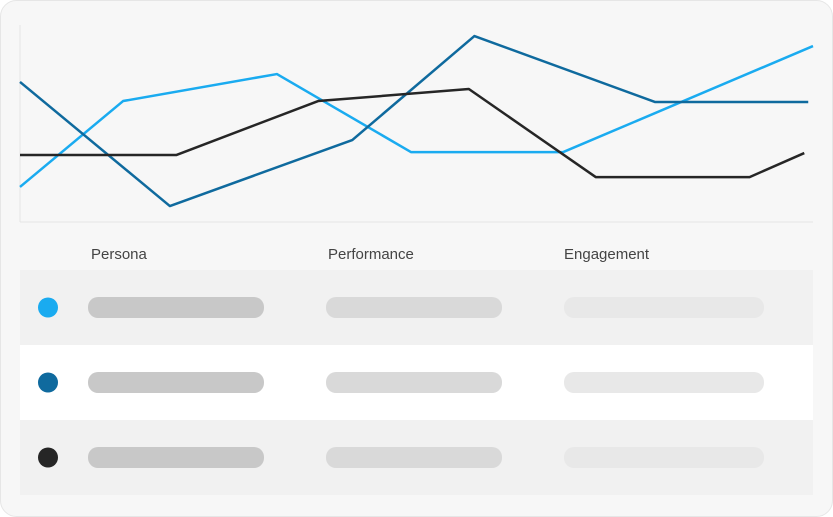 This screenshot has width=833, height=517. I want to click on column-header: Persona, so click(119, 254).